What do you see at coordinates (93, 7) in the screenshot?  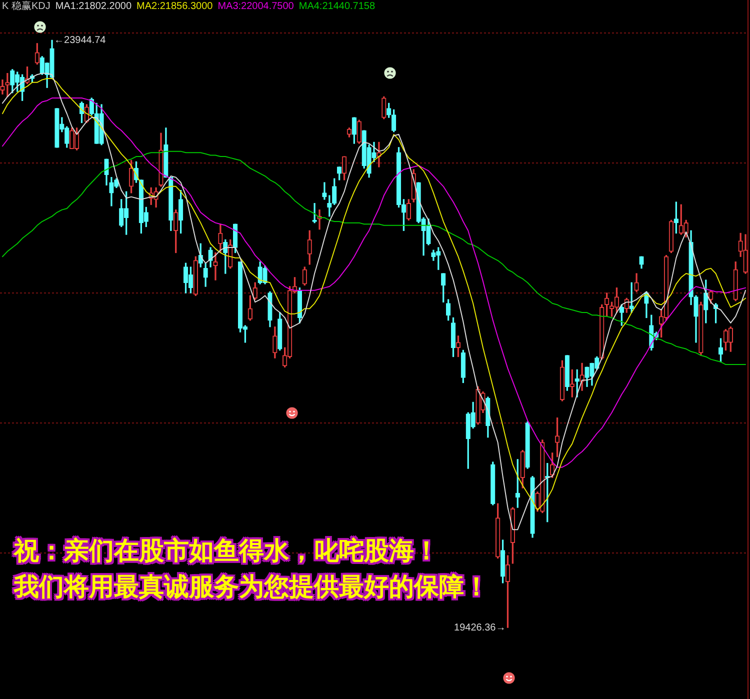 I see `text: MA1:21802.2000` at bounding box center [93, 7].